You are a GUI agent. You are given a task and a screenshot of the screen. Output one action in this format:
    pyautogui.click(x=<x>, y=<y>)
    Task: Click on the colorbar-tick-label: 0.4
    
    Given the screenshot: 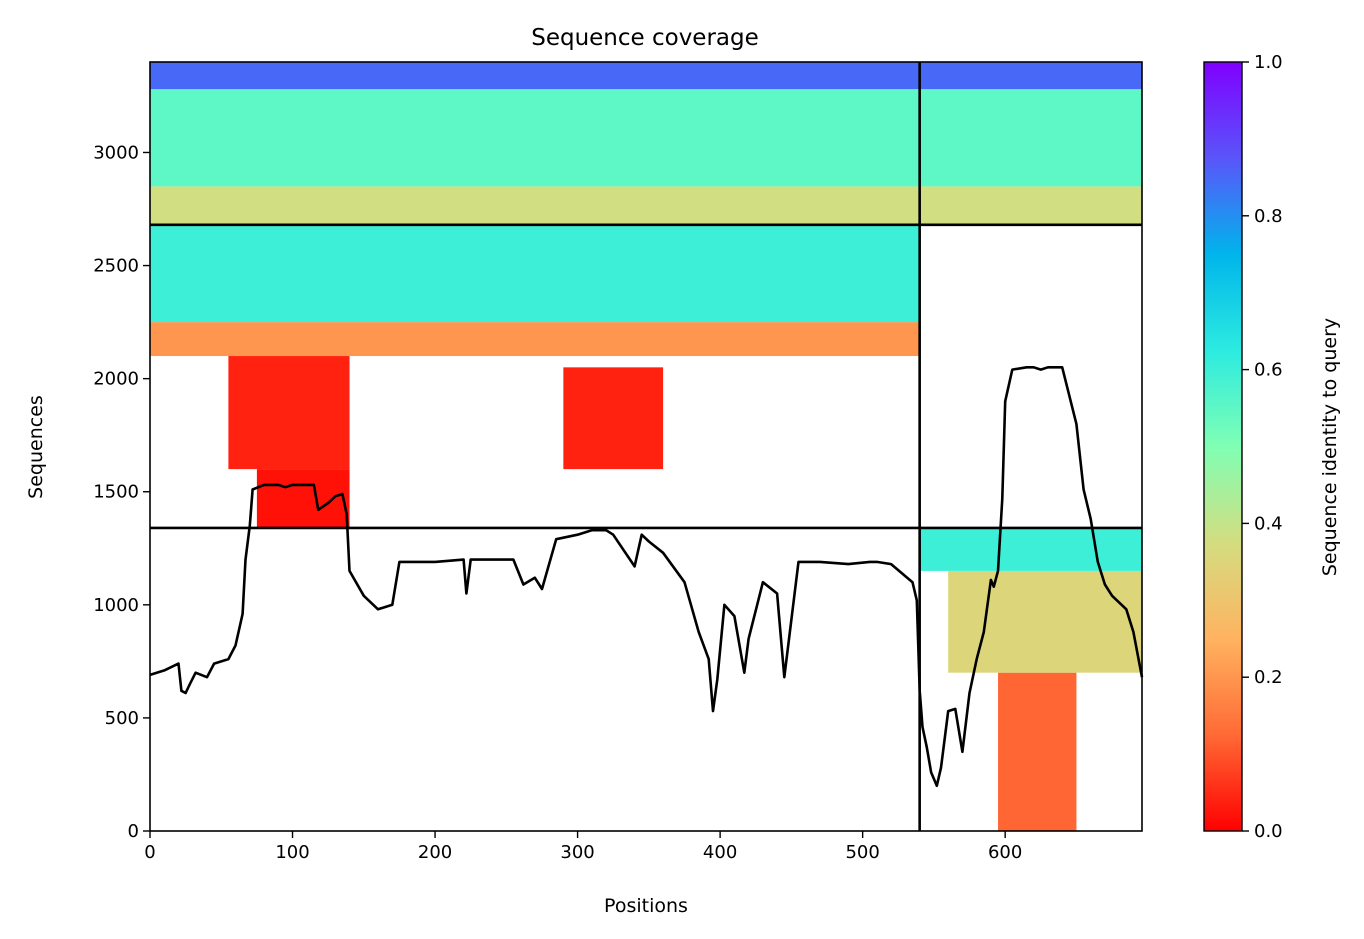 What is the action you would take?
    pyautogui.click(x=1268, y=523)
    